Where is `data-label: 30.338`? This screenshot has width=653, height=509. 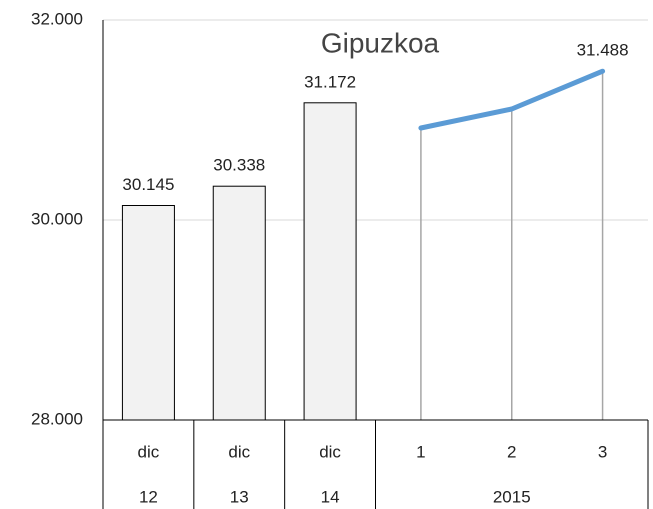
data-label: 30.338 is located at coordinates (239, 165).